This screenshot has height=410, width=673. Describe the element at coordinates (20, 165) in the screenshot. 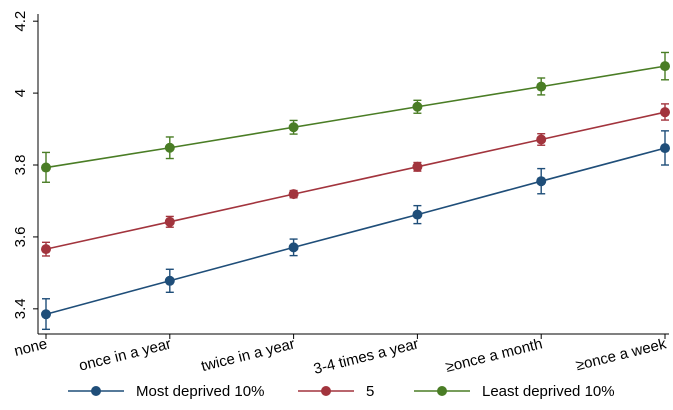

I see `y-tick-label: 3.8` at that location.